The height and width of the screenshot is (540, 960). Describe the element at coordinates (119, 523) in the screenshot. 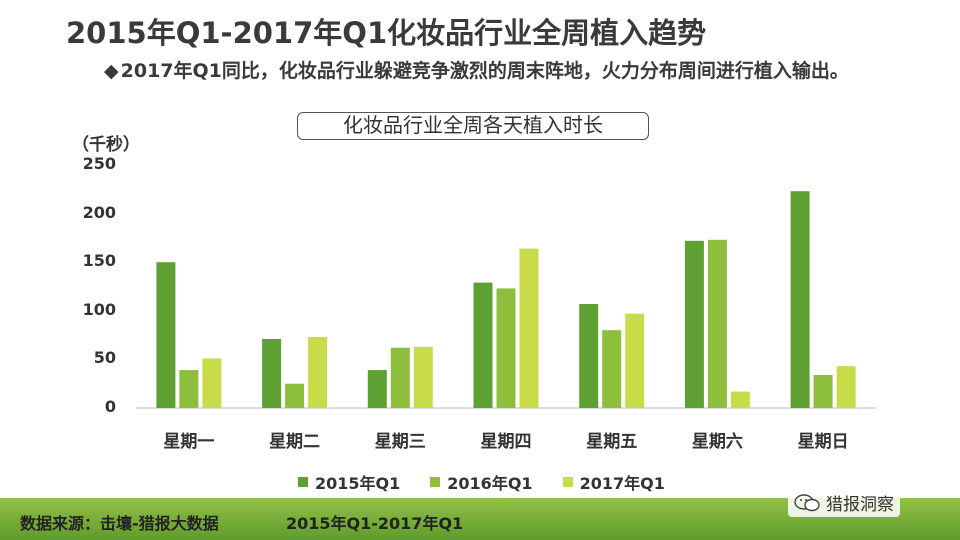

I see `footer-source: 数据来源：击壤-猎报大数据` at that location.